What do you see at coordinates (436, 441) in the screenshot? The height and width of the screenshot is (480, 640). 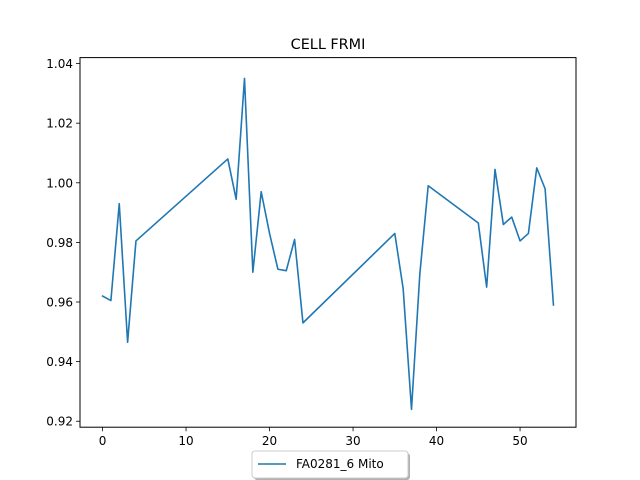 I see `x-tick-label: 40` at bounding box center [436, 441].